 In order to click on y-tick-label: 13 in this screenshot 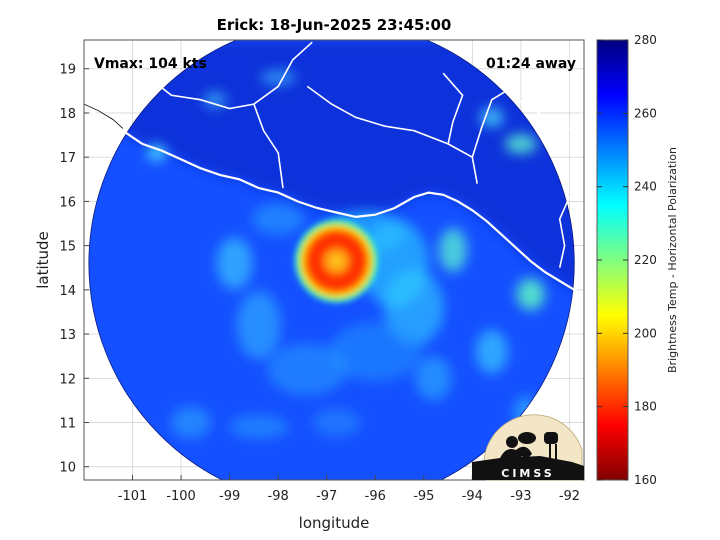, I will do `click(67, 335)`.